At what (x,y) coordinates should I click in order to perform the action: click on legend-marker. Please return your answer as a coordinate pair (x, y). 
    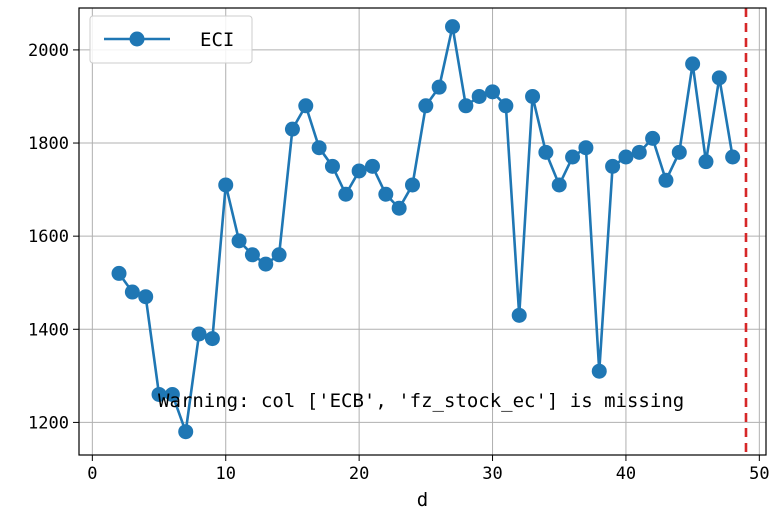
    Looking at the image, I should click on (137, 39).